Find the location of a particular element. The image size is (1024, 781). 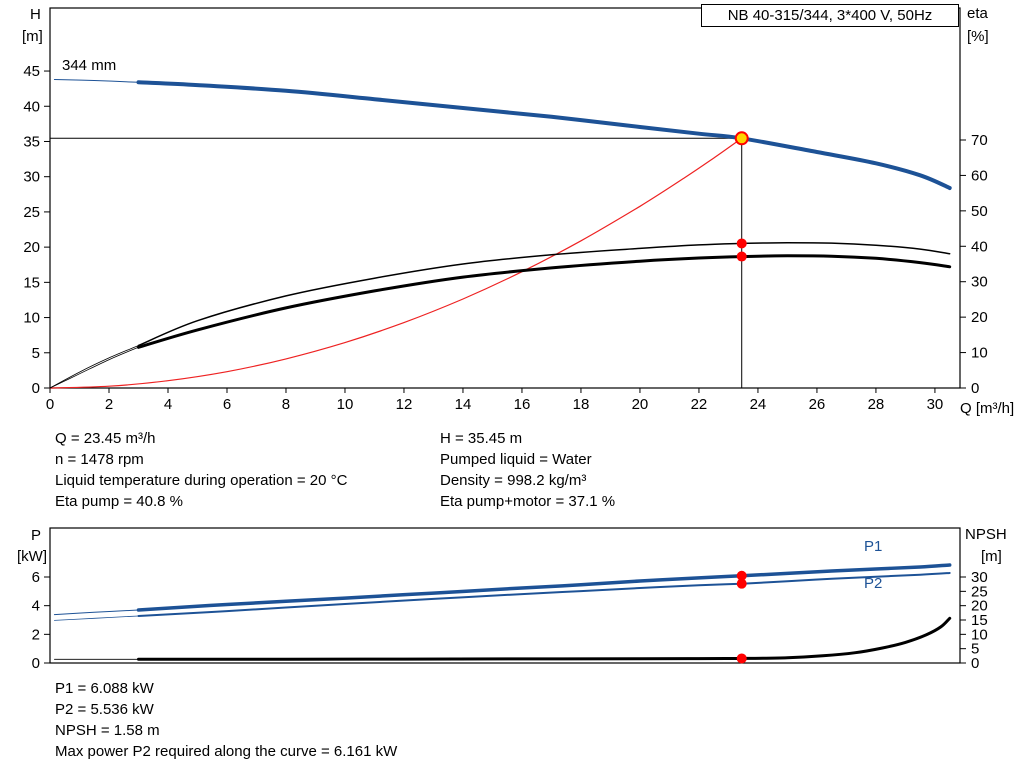

duty-liquid-text: Pumped liquid = Water is located at coordinates (516, 459).